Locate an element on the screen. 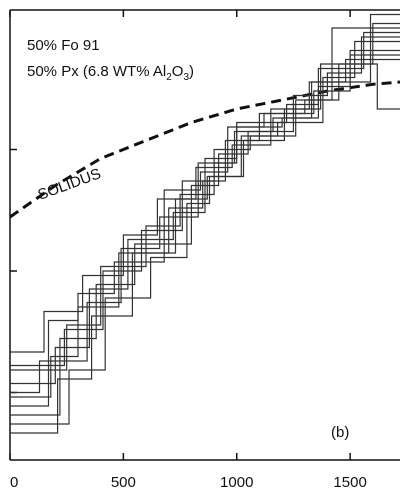 The width and height of the screenshot is (400, 499). annotation-line-2: 50% Px (6.8 WT% Al2O3) is located at coordinates (110, 73).